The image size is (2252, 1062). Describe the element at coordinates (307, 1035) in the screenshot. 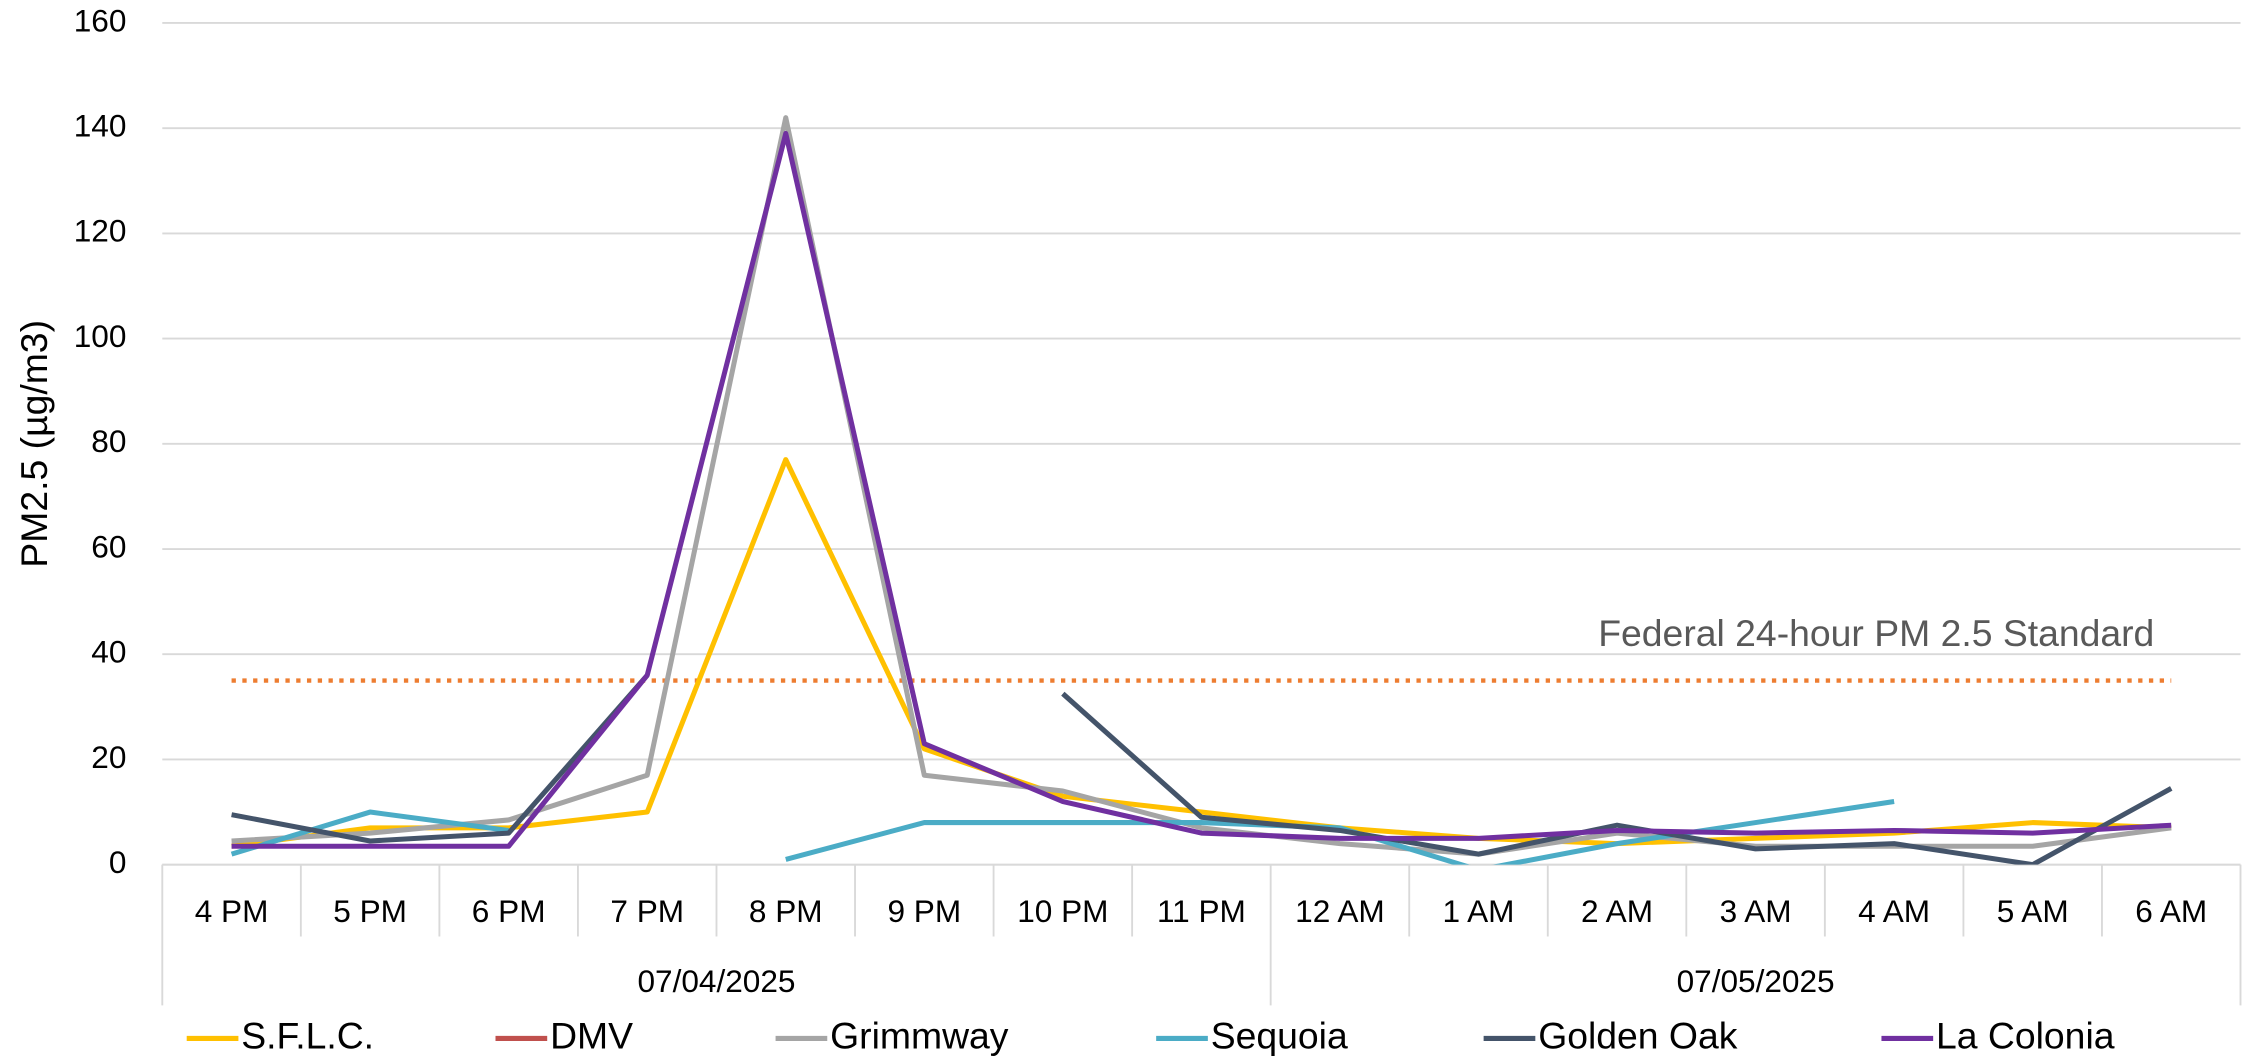

I see `legend-label: S.F.L.C.` at that location.